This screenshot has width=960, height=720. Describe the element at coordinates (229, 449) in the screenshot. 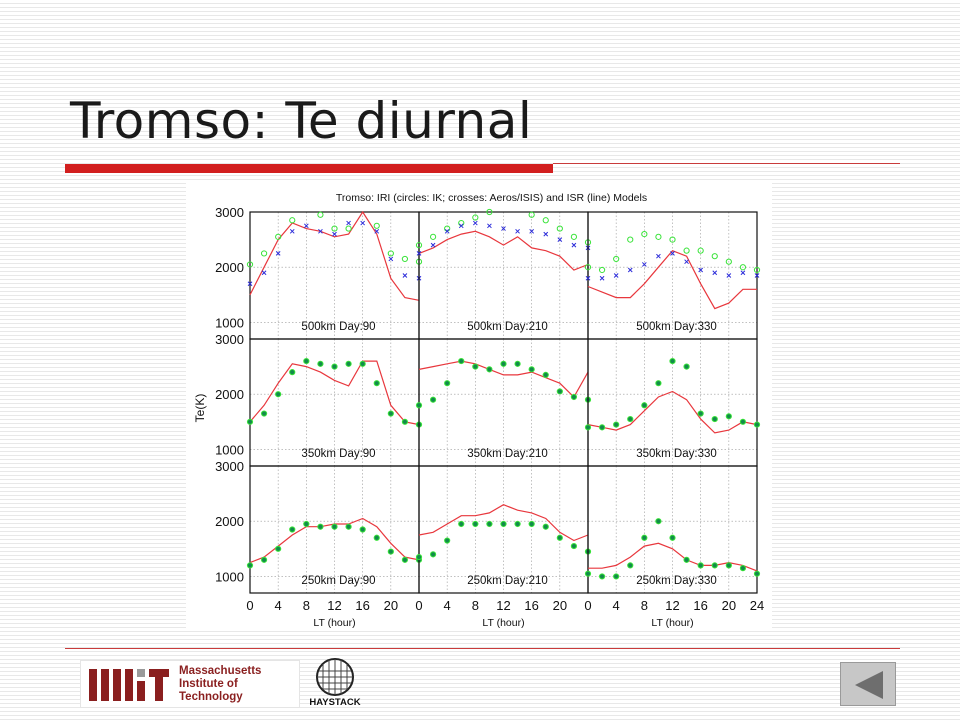

I see `y-tick-label: 1000` at that location.